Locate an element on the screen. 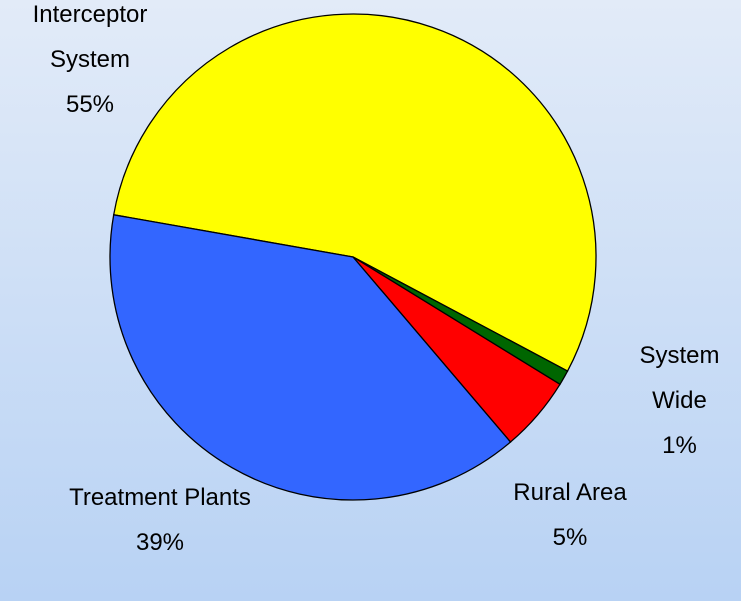 The width and height of the screenshot is (741, 601). slice-name: Interceptor System is located at coordinates (90, 37).